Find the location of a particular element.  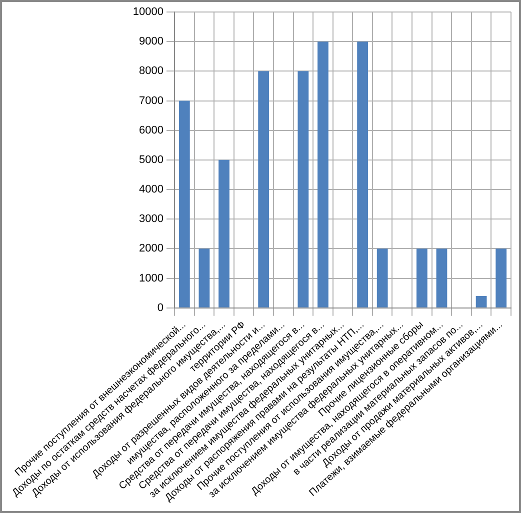

y-tick-label: 6000 is located at coordinates (151, 130).